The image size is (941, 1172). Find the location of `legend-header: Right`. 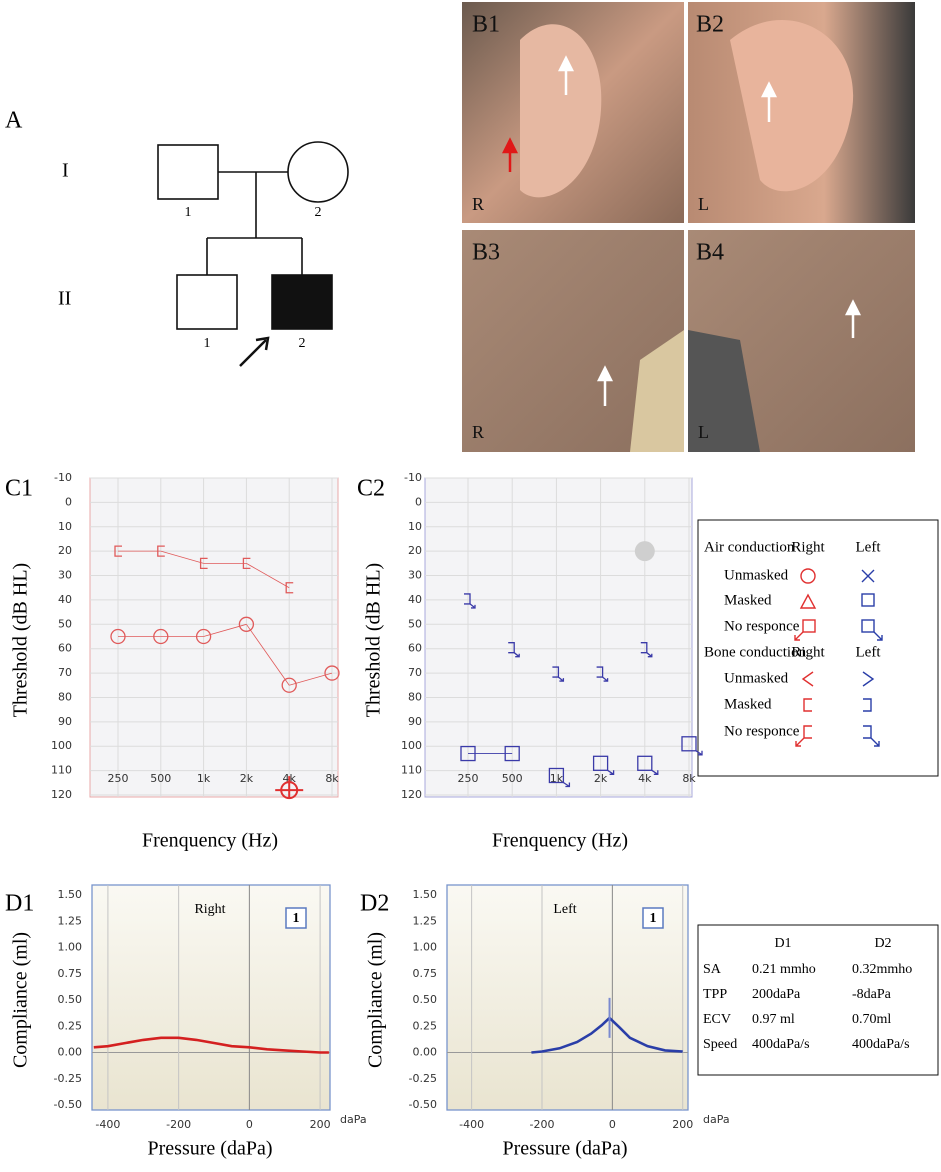

legend-header: Right is located at coordinates (808, 652).